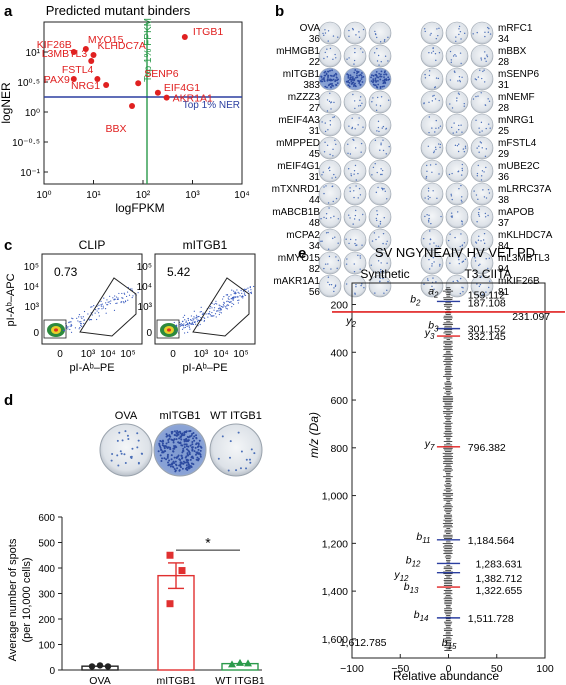  What do you see at coordinates (504, 246) in the screenshot?
I see `b-spot-count: 84` at bounding box center [504, 246].